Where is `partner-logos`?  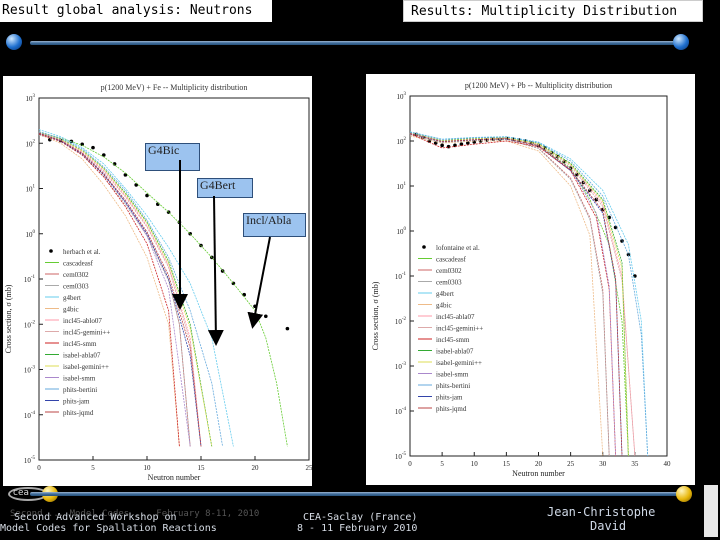
partner-logos is located at coordinates (711, 511).